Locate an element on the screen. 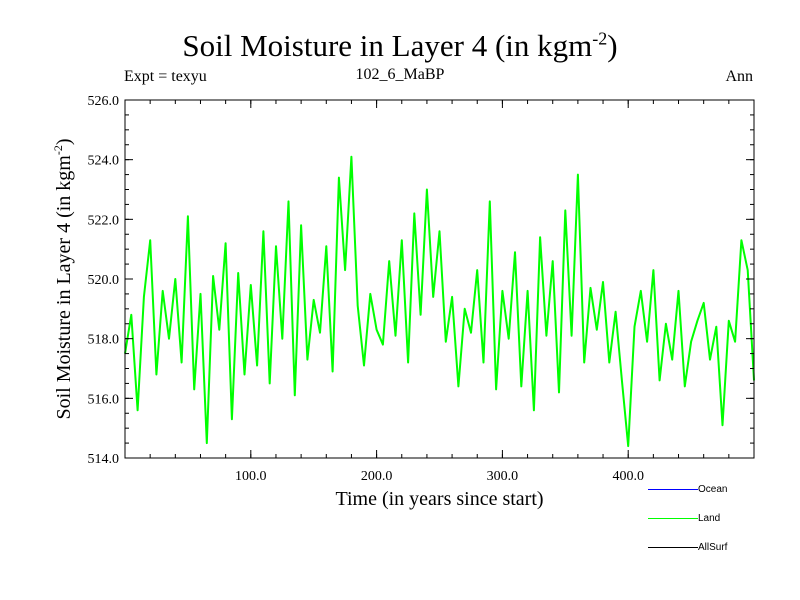  x-axis-label: Time (in years since start) is located at coordinates (439, 499).